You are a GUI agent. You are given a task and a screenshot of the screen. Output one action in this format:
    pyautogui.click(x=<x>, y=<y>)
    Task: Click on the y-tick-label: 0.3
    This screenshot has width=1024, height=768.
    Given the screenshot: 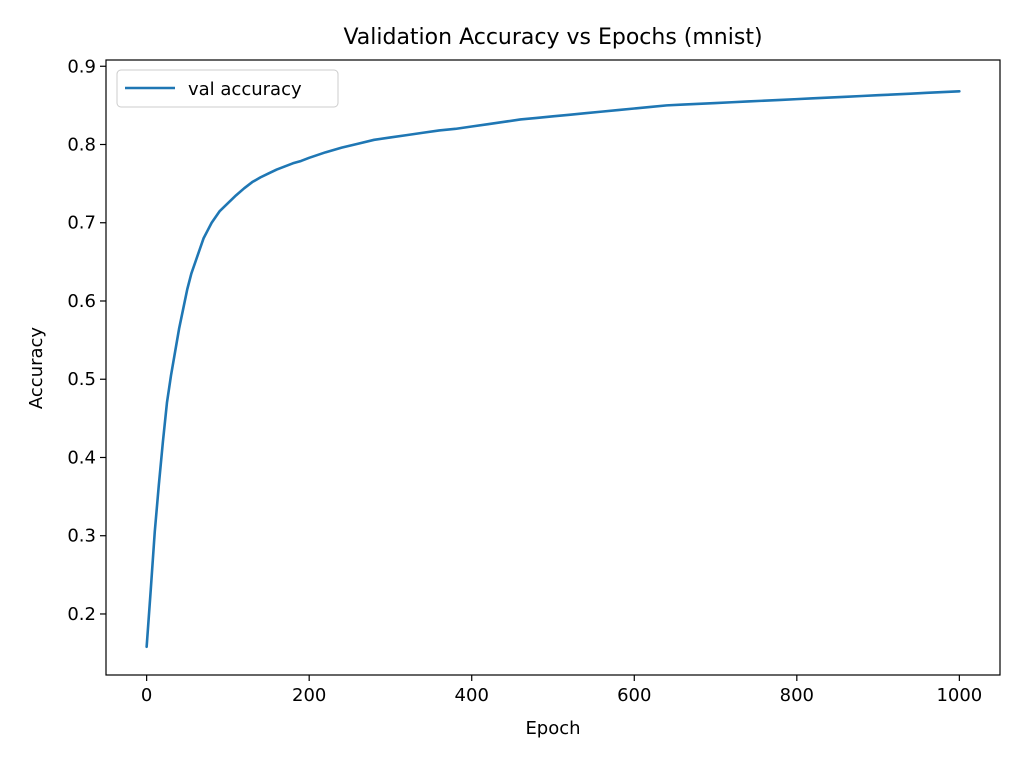 What is the action you would take?
    pyautogui.click(x=81, y=536)
    